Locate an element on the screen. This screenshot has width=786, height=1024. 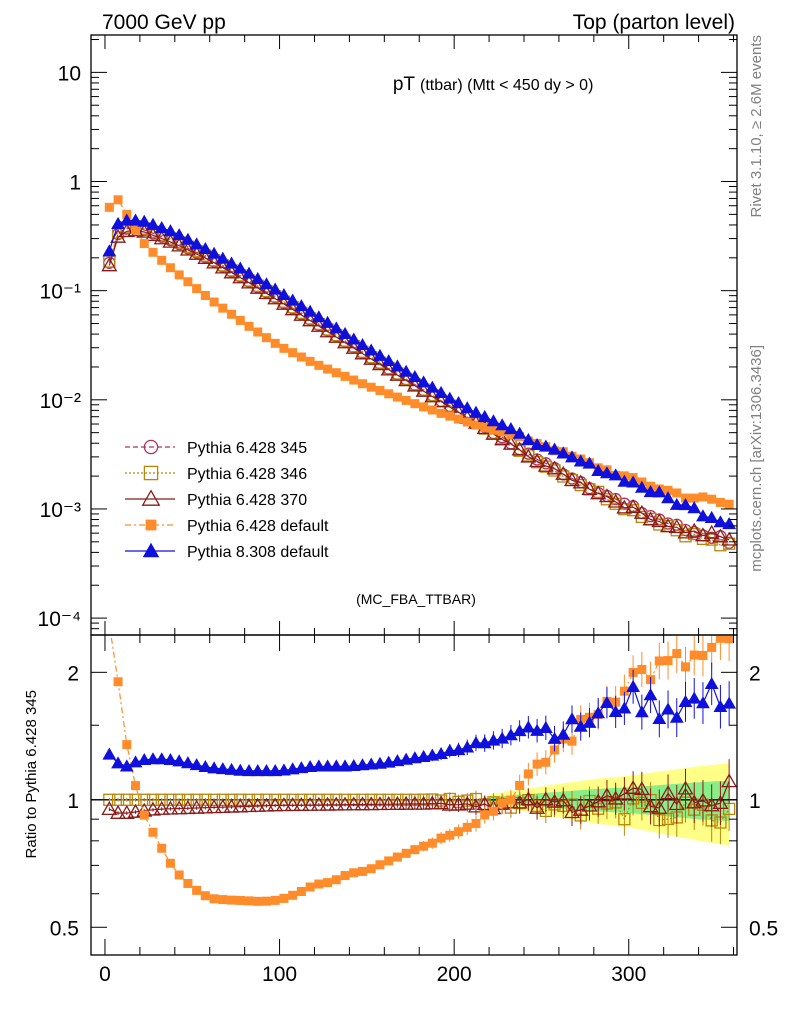
rivet-version-label: Rivet 3.1.10, ≥ 2.6M events is located at coordinates (756, 126).